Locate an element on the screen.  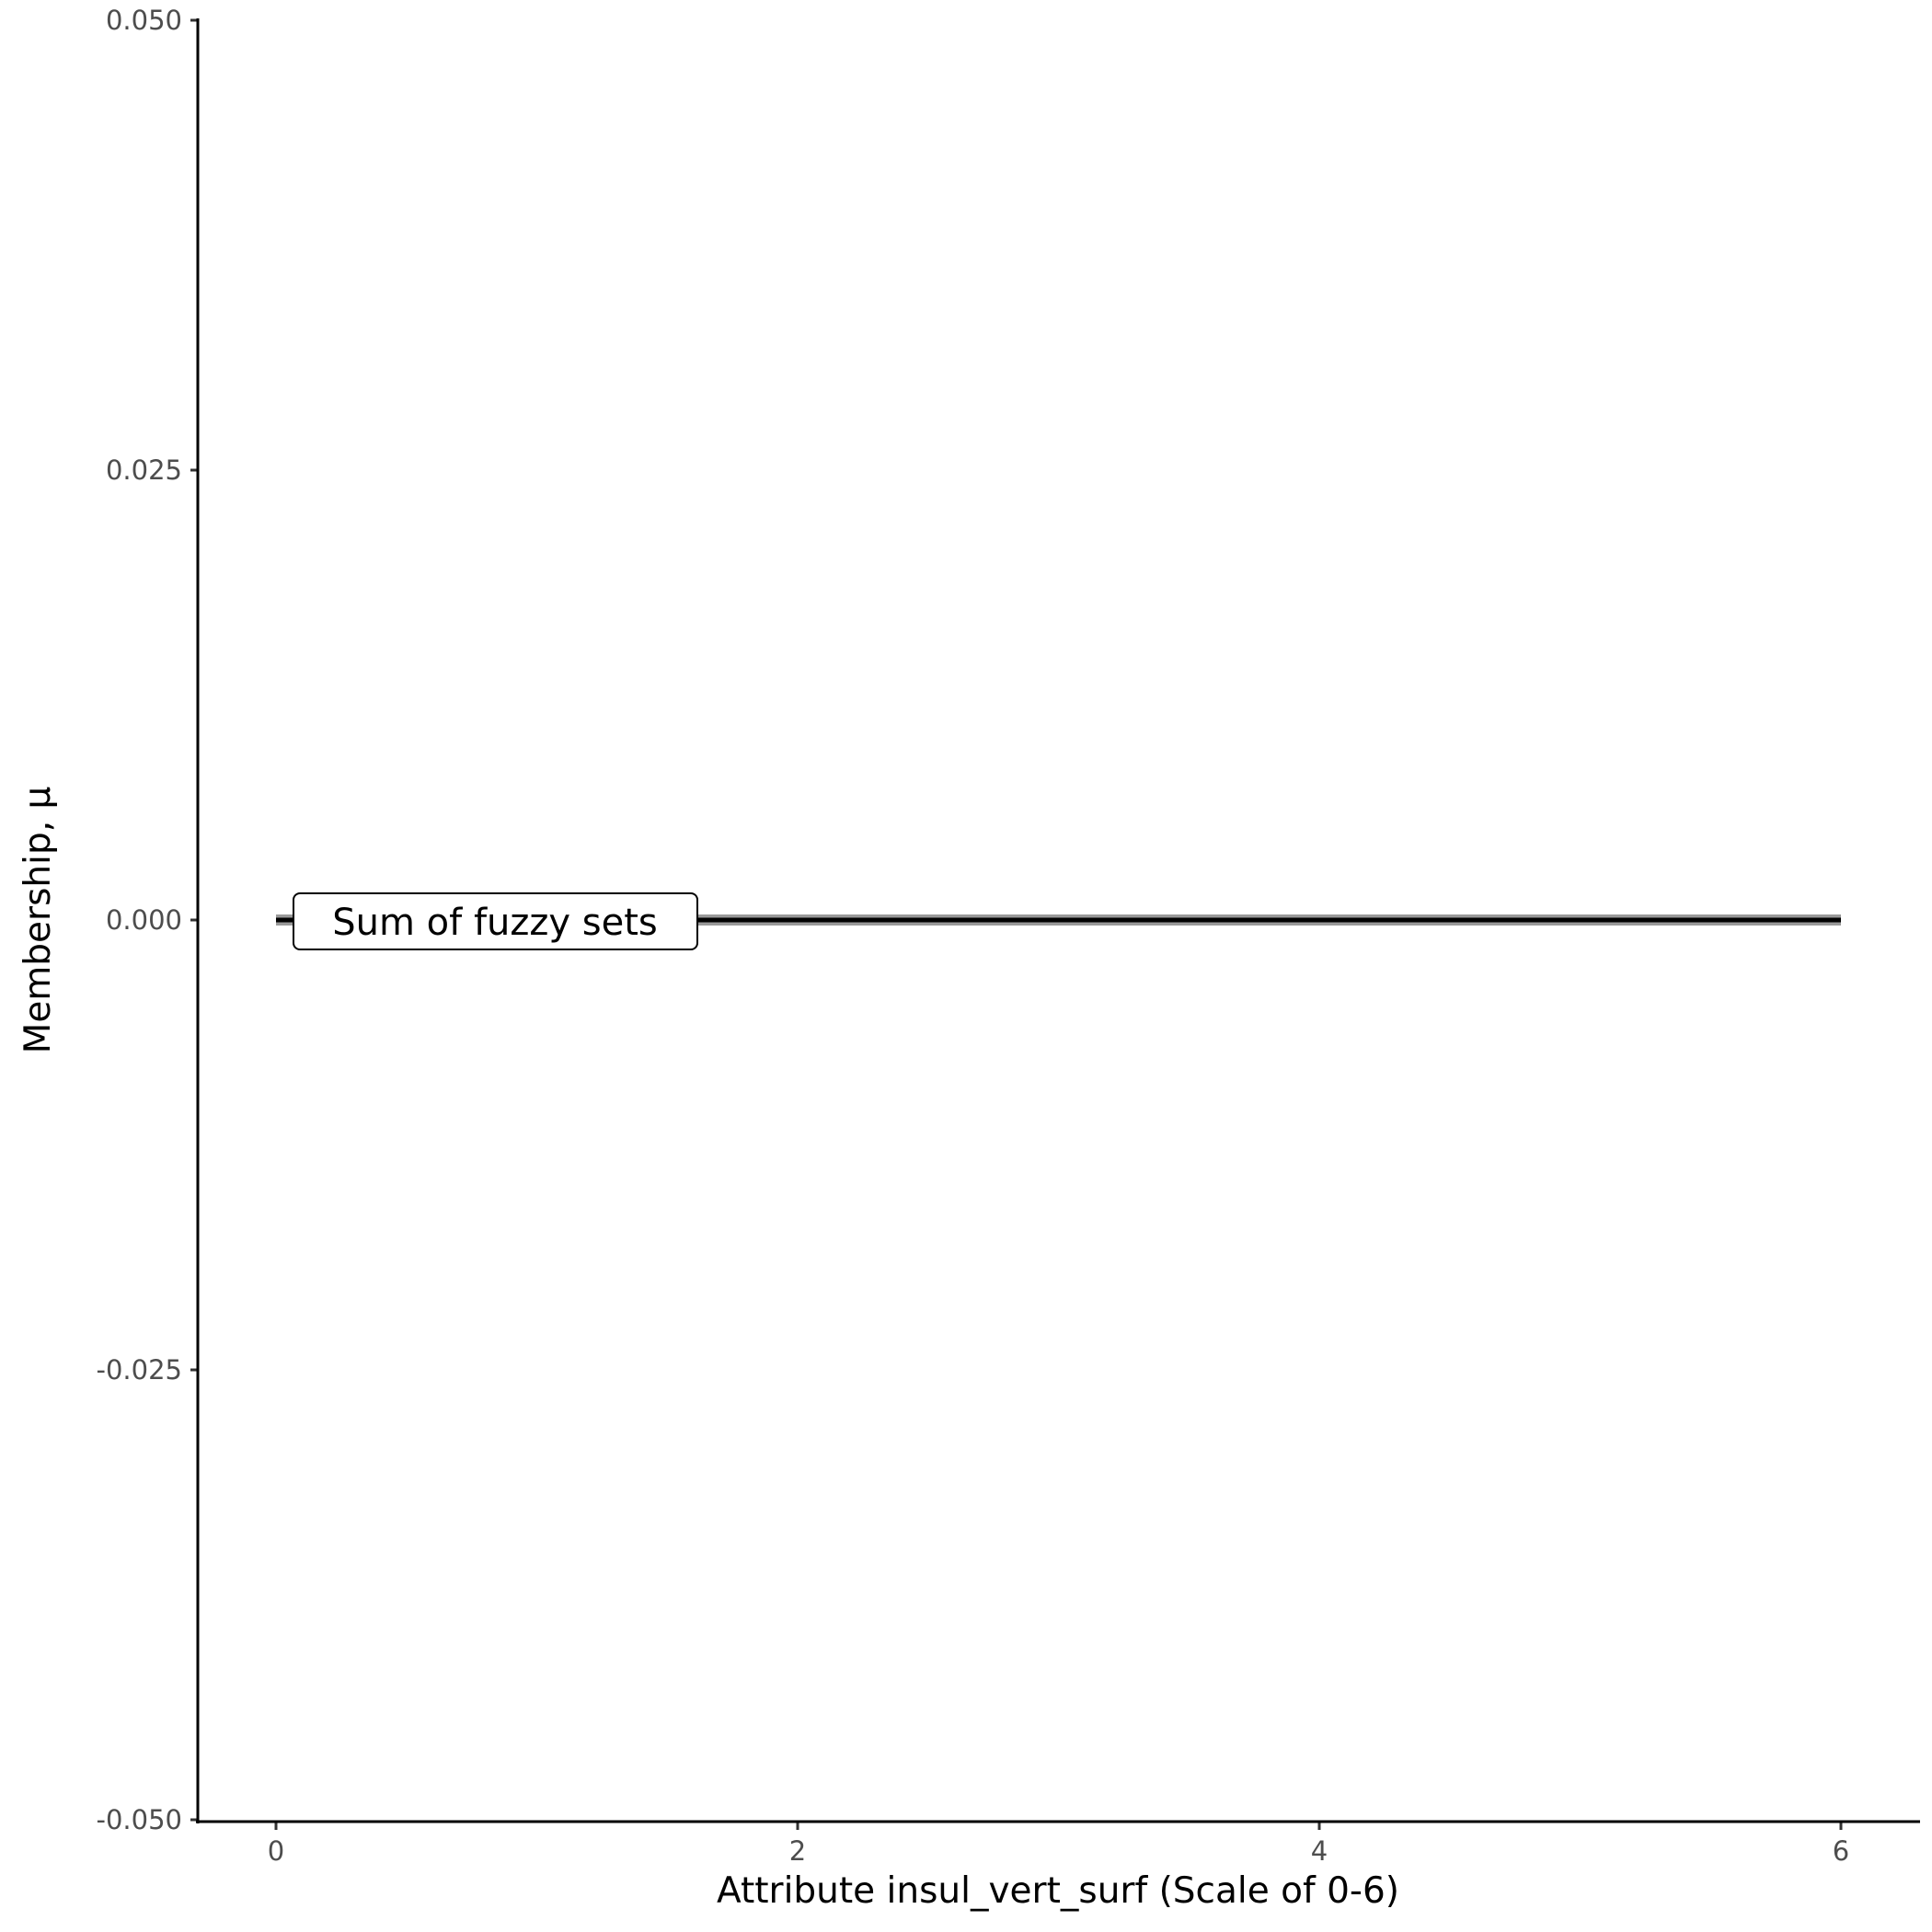
x-tick-label: 4 is located at coordinates (1319, 1851).